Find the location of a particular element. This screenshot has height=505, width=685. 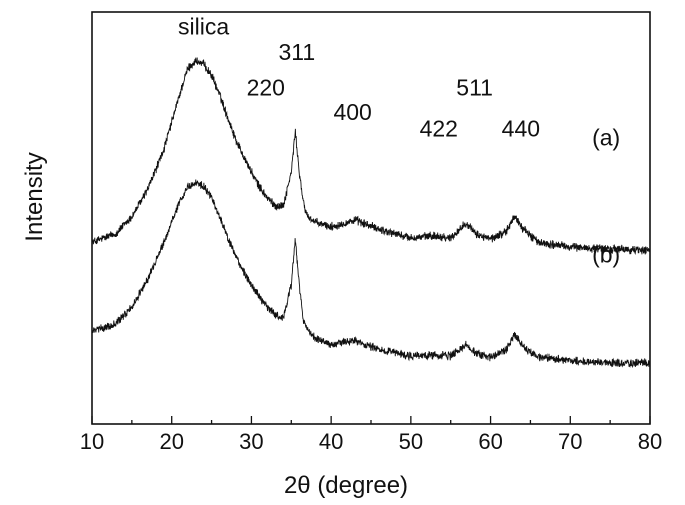

x-tick-label: 10 is located at coordinates (92, 441).